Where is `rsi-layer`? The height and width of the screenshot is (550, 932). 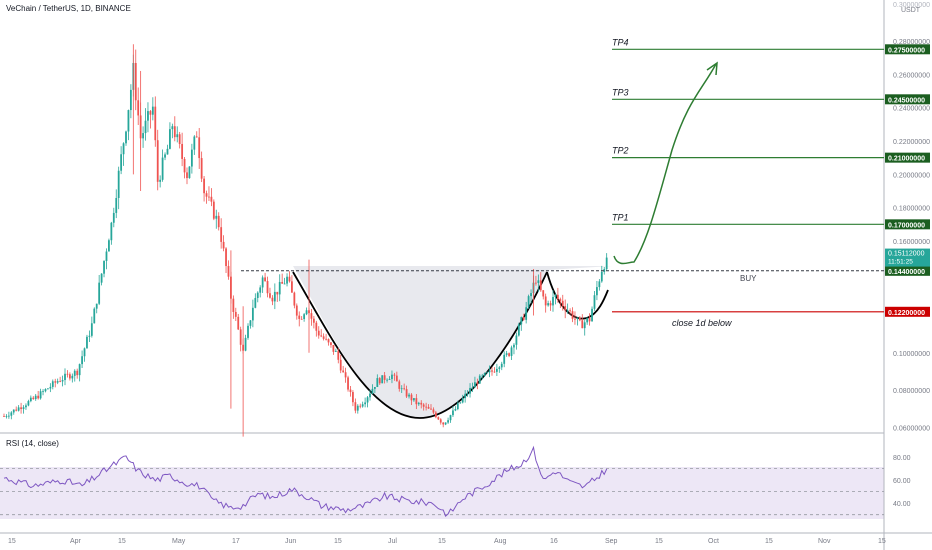
rsi-layer is located at coordinates (442, 481).